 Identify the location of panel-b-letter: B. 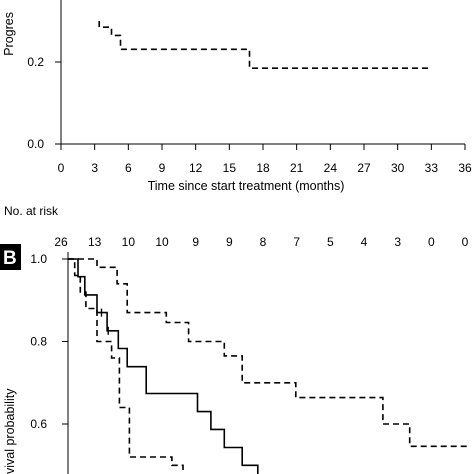
(10, 258).